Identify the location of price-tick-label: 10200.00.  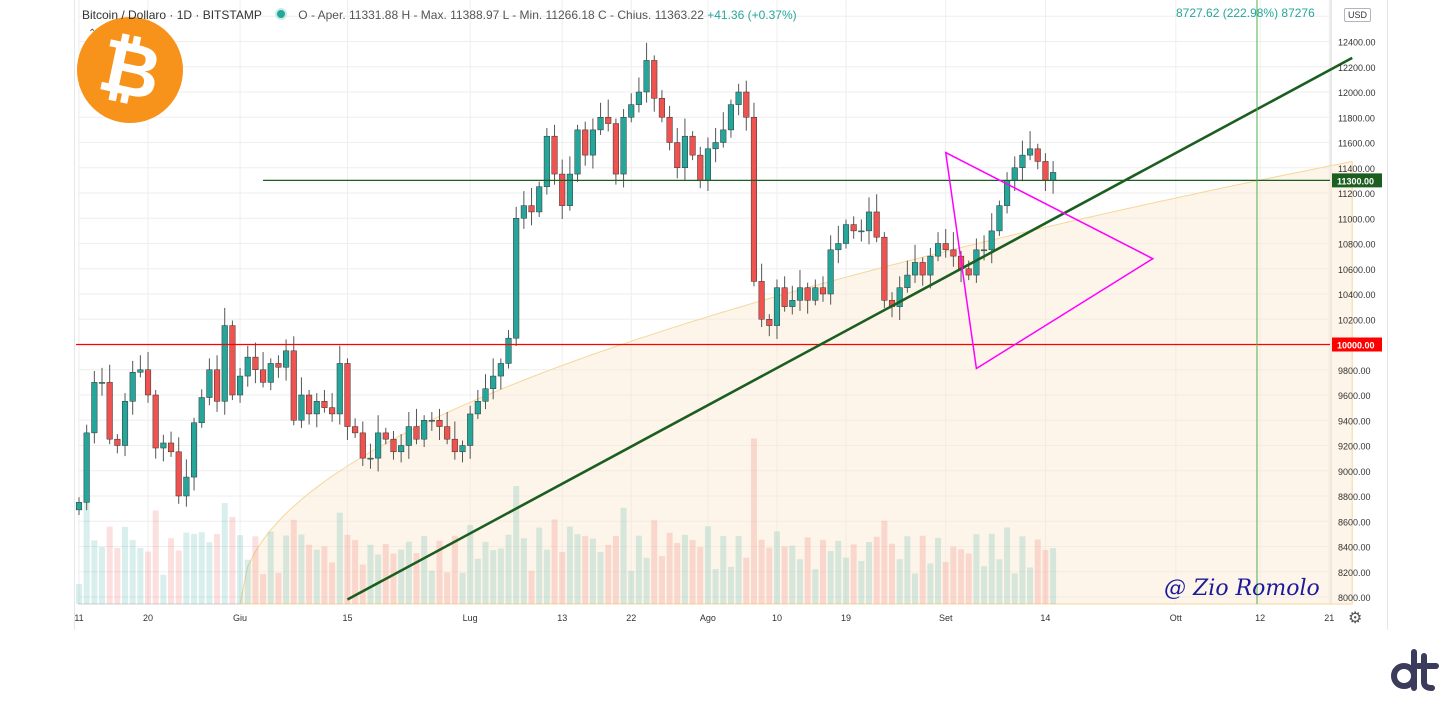
(1357, 320).